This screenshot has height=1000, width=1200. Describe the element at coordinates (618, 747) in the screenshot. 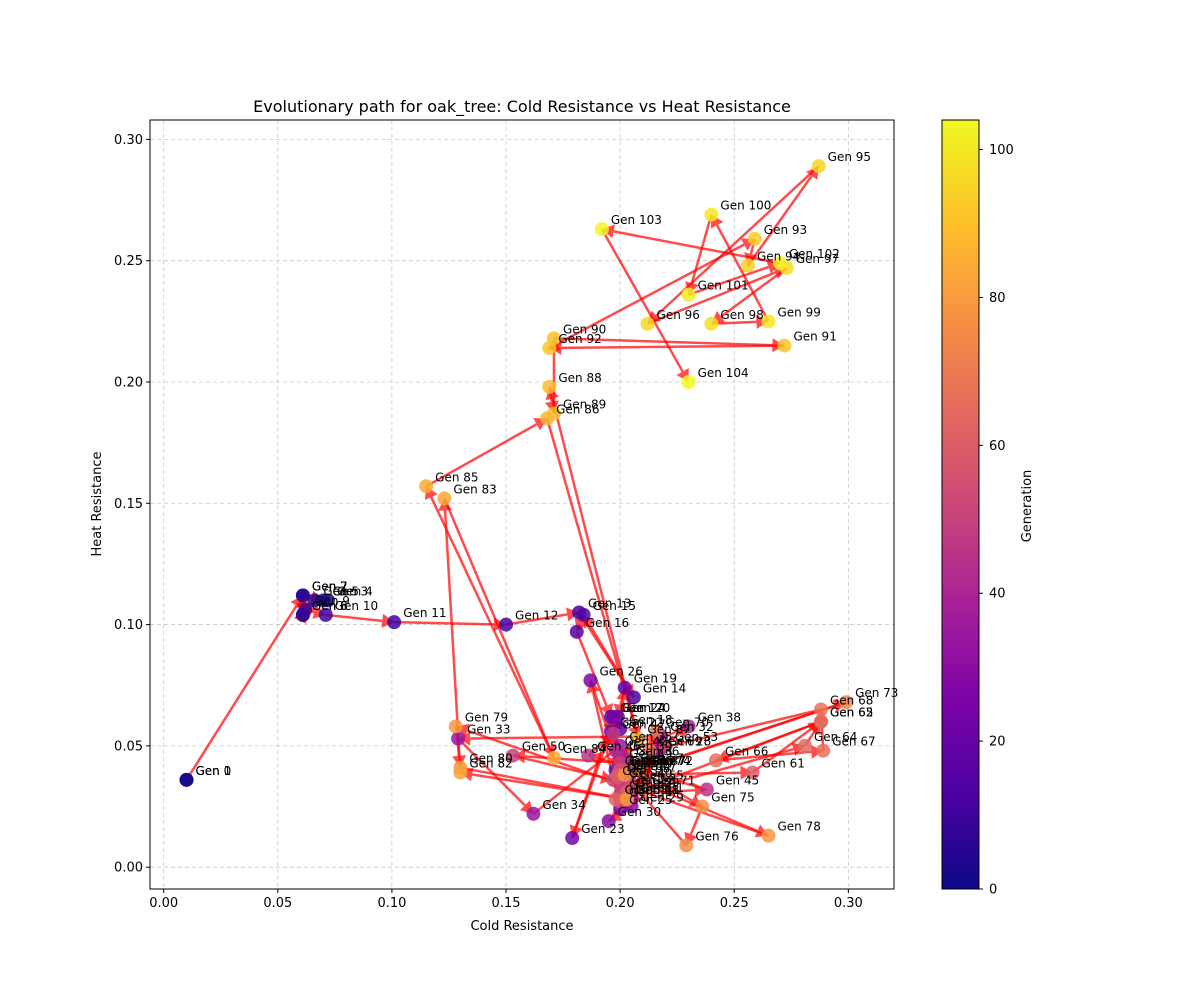

I see `generation-label: Gen 46` at that location.